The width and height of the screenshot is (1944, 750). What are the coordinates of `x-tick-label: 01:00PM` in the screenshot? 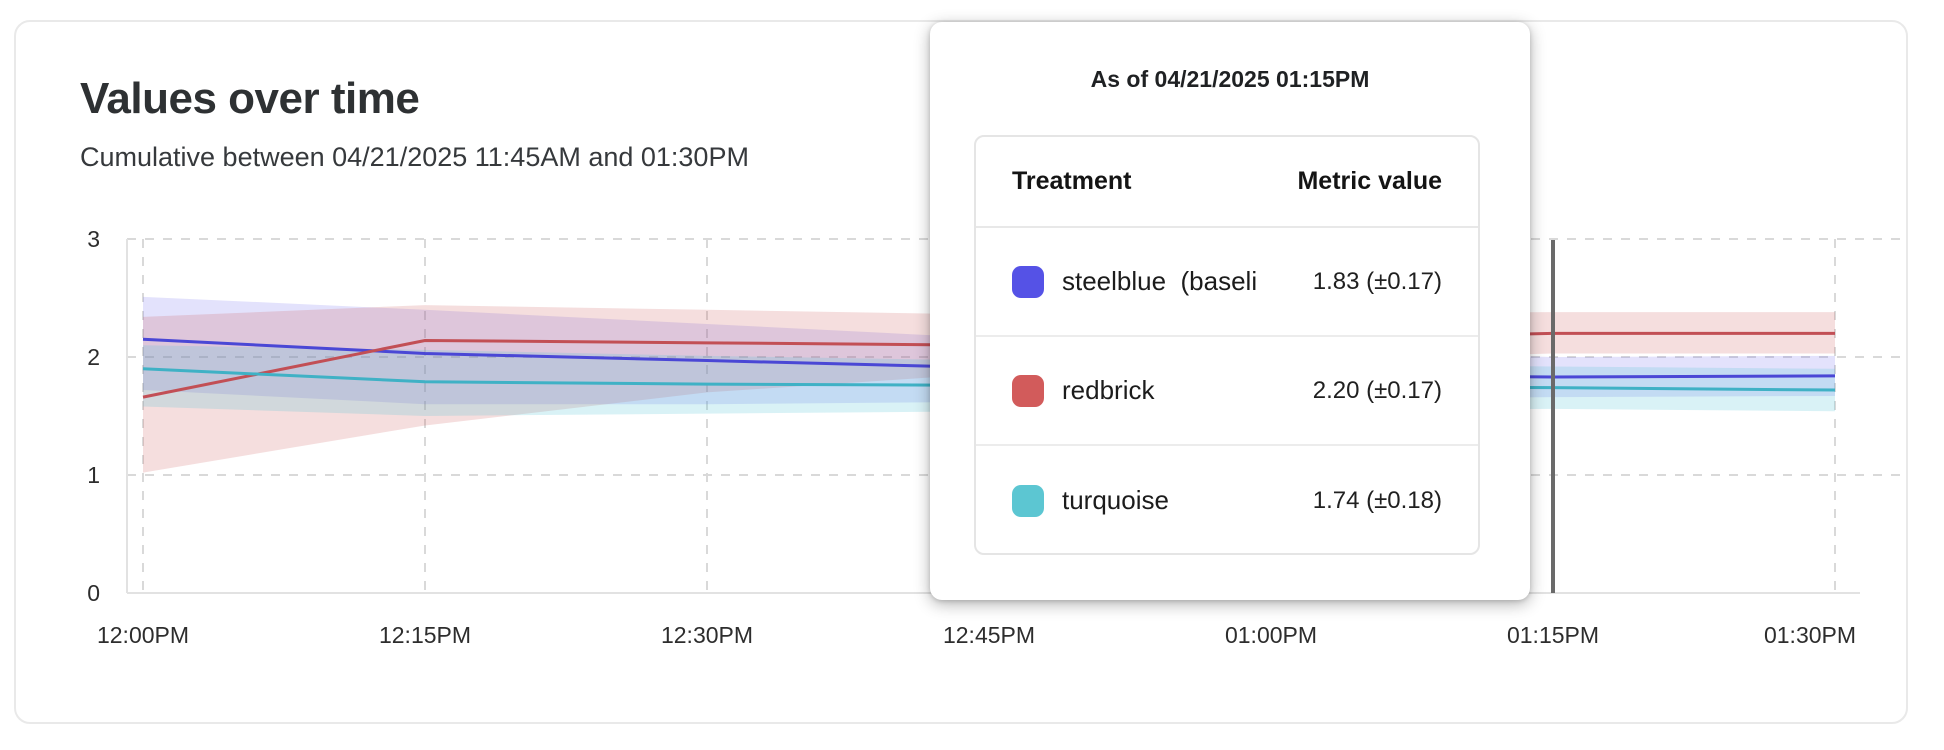 It's located at (1271, 635).